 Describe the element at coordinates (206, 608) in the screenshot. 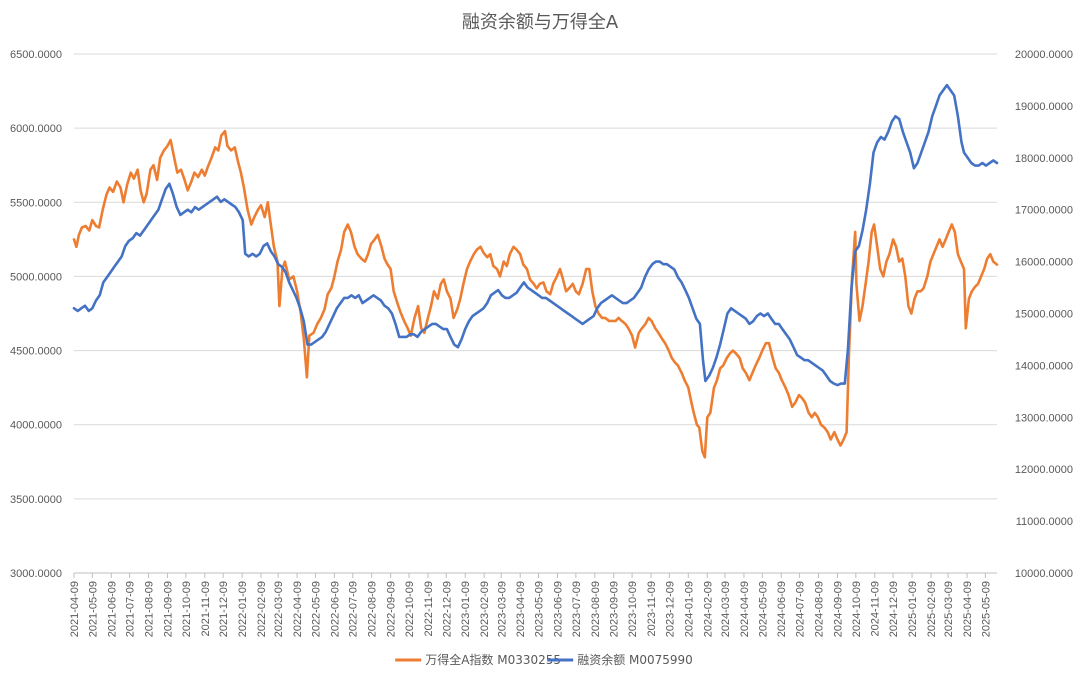

I see `x-tick-label: 2021-11-09` at that location.